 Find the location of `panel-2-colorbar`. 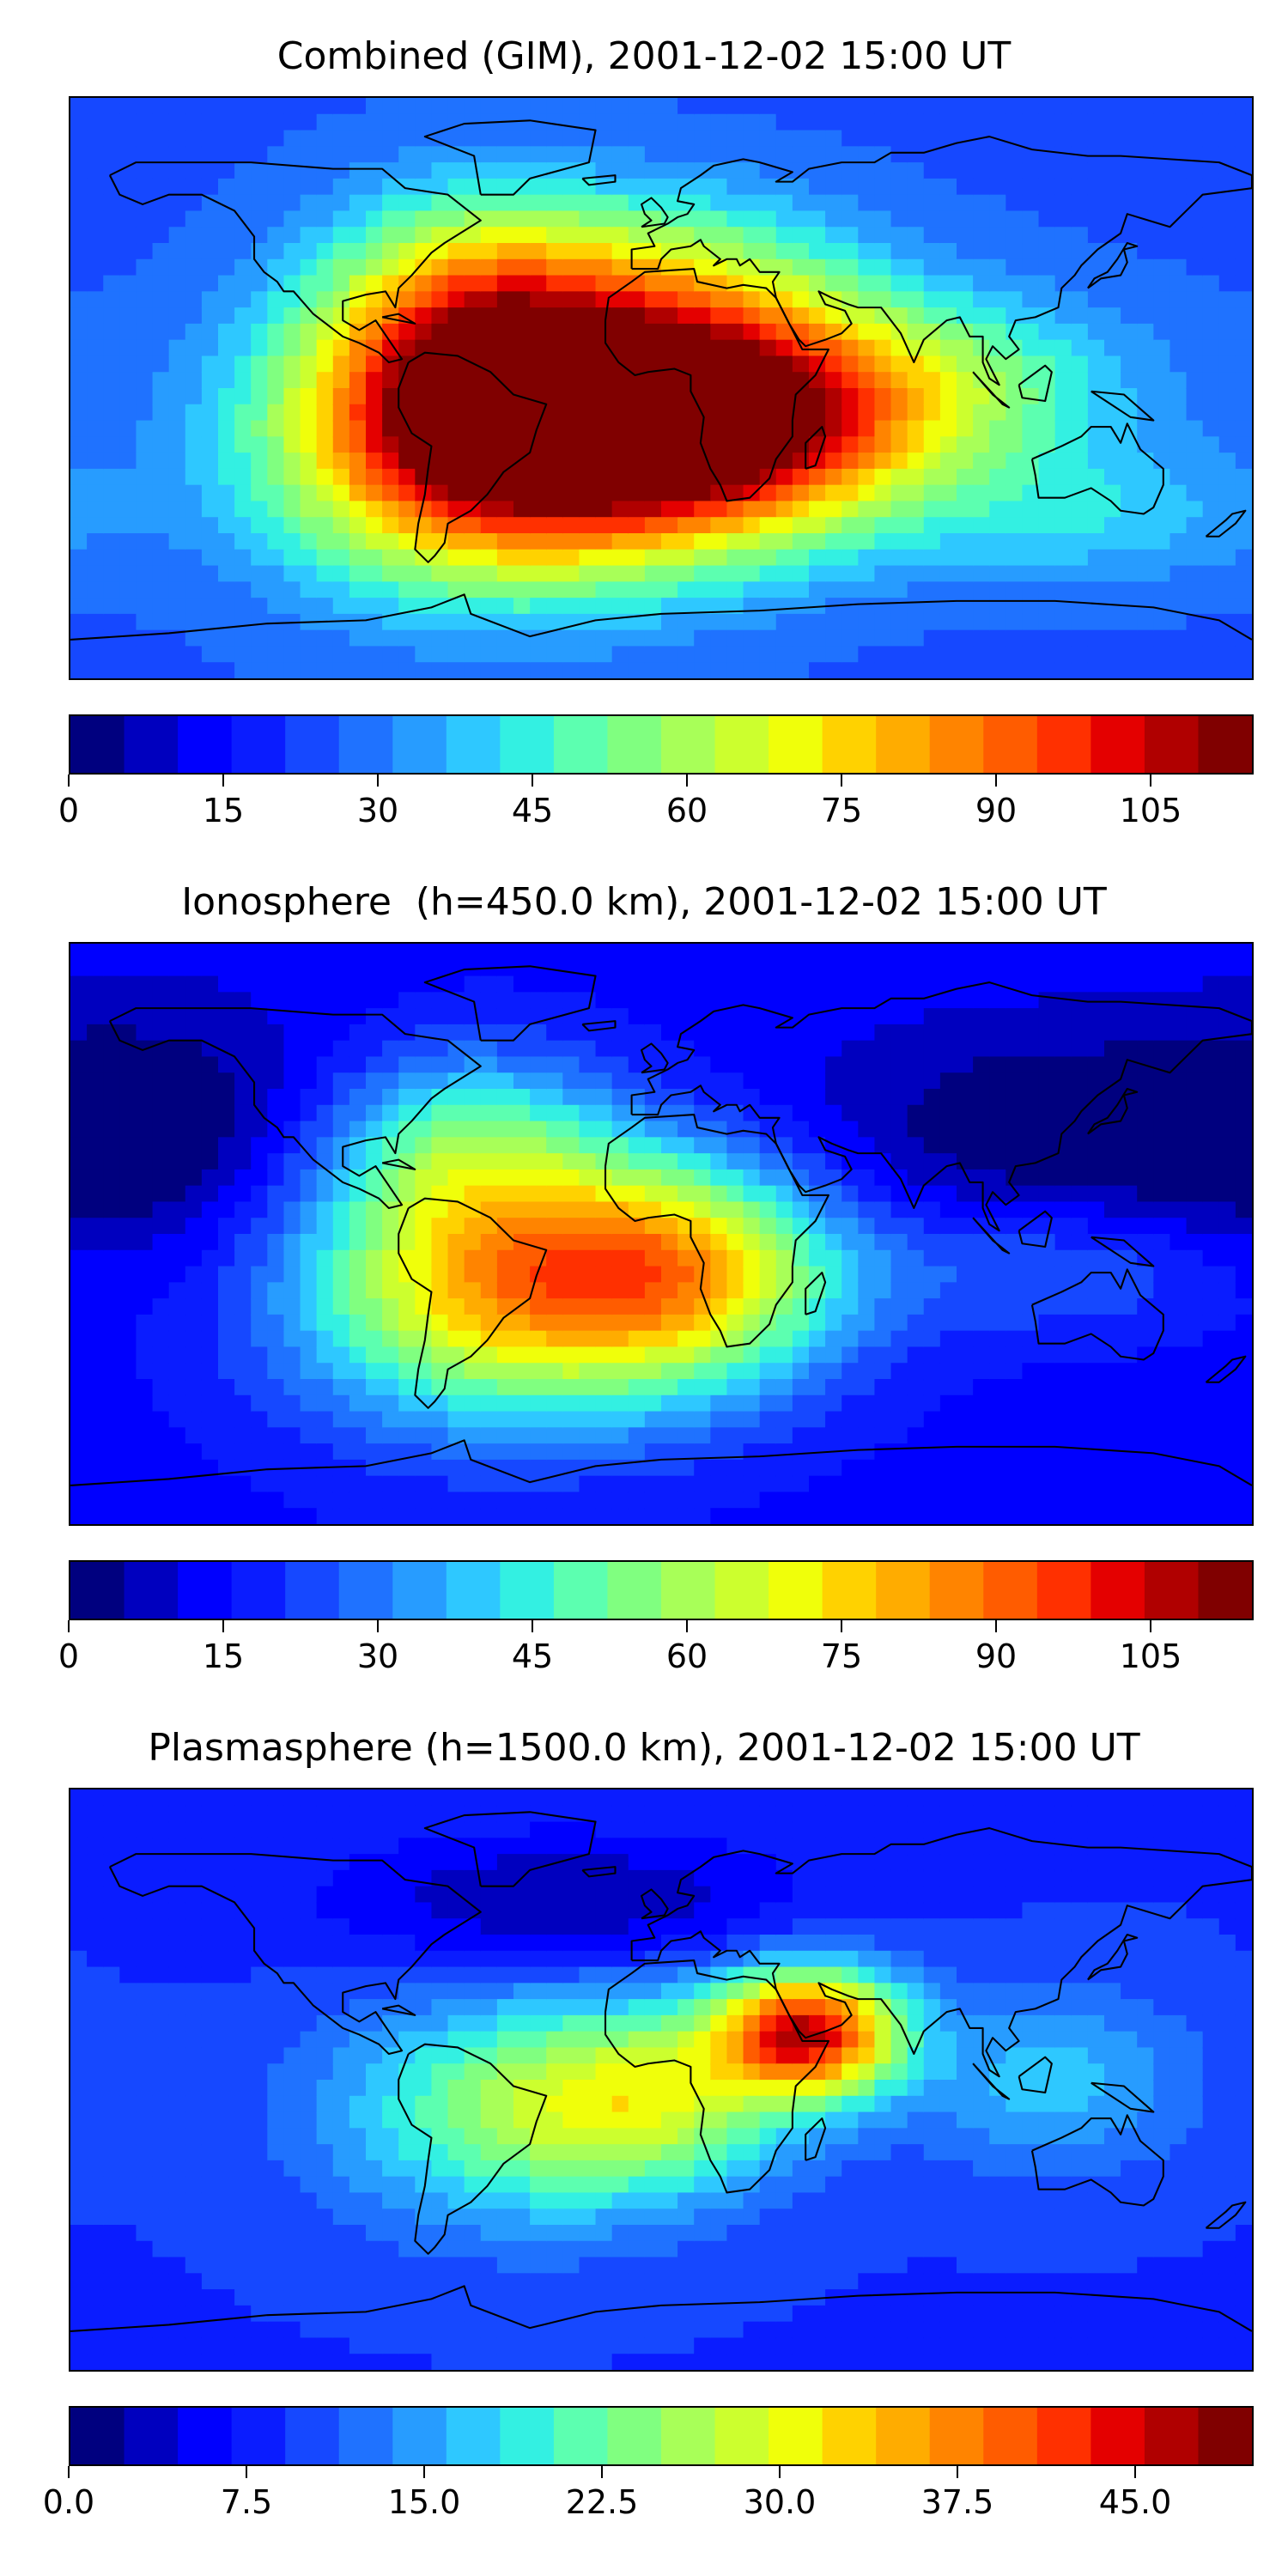

panel-2-colorbar is located at coordinates (662, 1590).